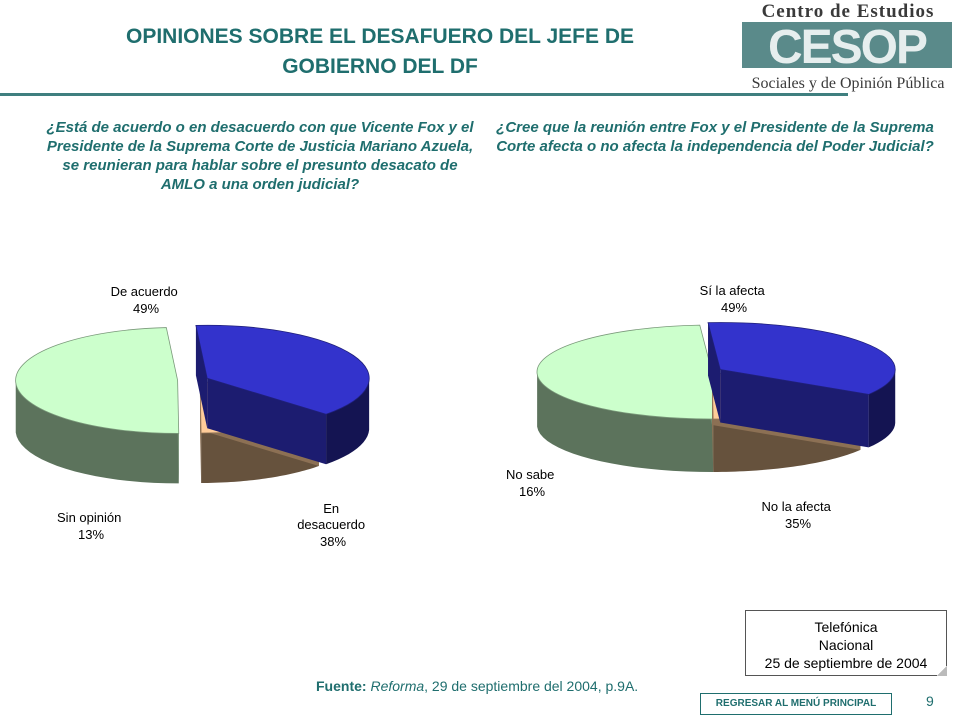 The image size is (960, 720). What do you see at coordinates (797, 506) in the screenshot?
I see `pie2-label-no-la-afecta-name: No la afecta` at bounding box center [797, 506].